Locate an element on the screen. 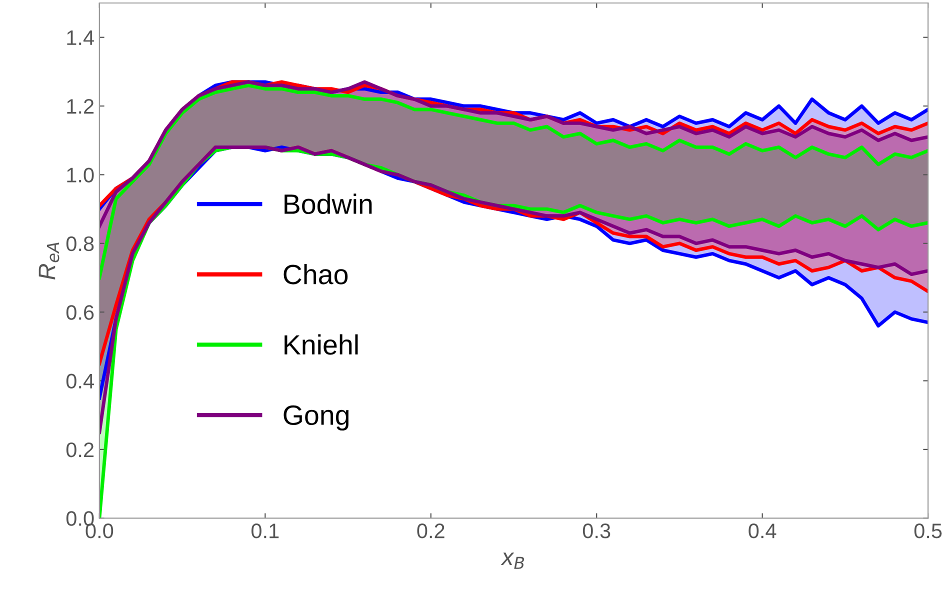 The image size is (947, 599). x-tick-label: 0.2 is located at coordinates (430, 531).